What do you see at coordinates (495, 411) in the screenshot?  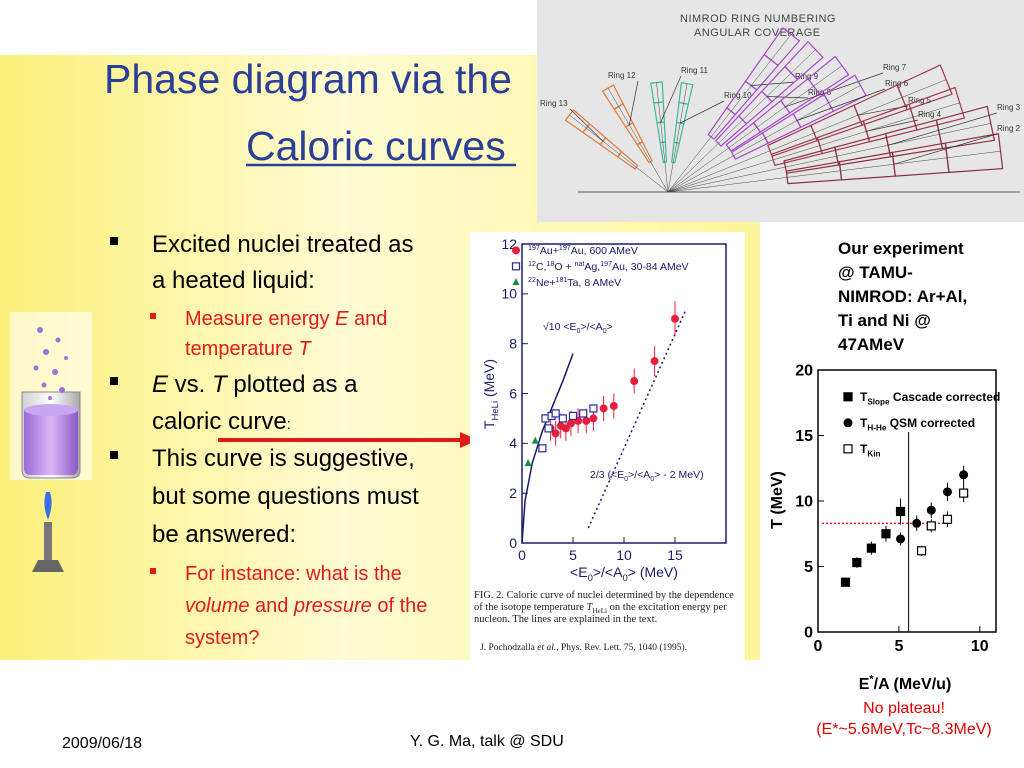 I see `text-run: HeLi` at bounding box center [495, 411].